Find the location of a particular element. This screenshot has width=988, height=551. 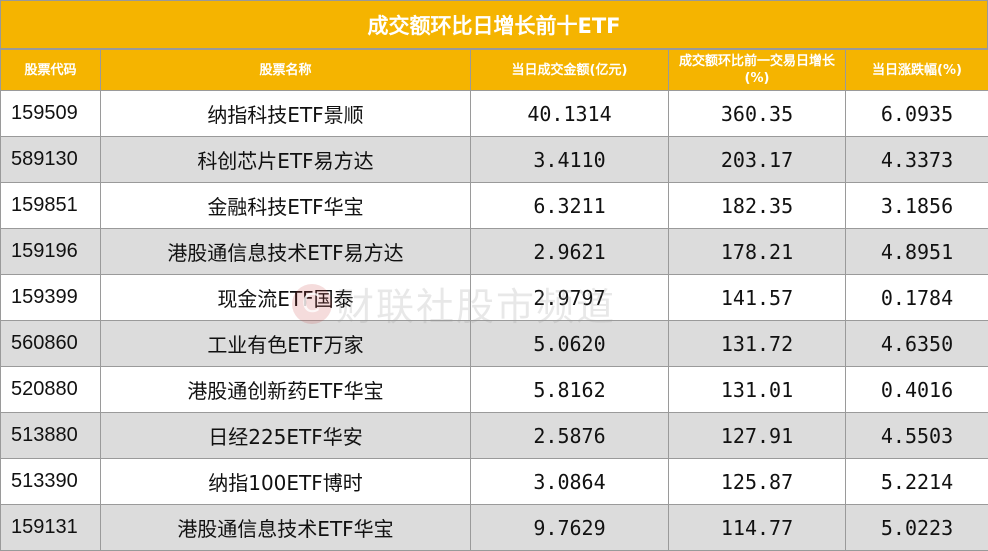

cell-name: 现金流ETF国泰 is located at coordinates (286, 298).